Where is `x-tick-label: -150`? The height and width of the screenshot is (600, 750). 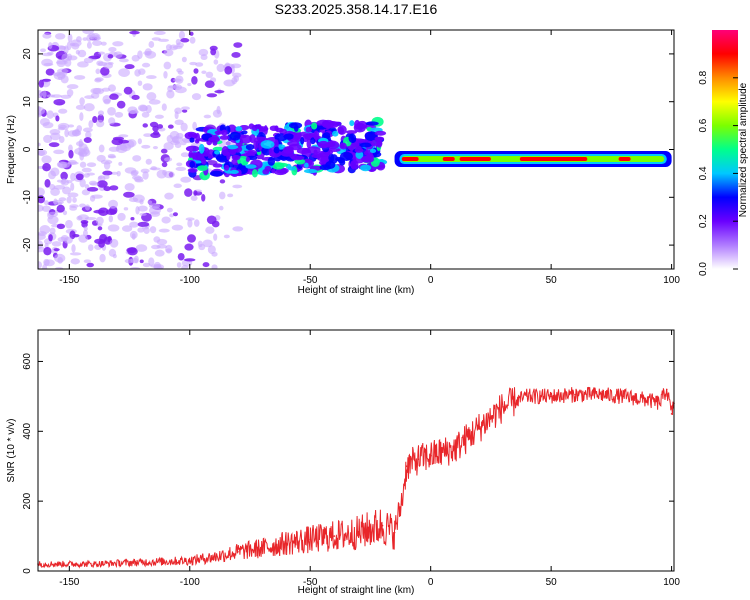 x-tick-label: -150 is located at coordinates (69, 582).